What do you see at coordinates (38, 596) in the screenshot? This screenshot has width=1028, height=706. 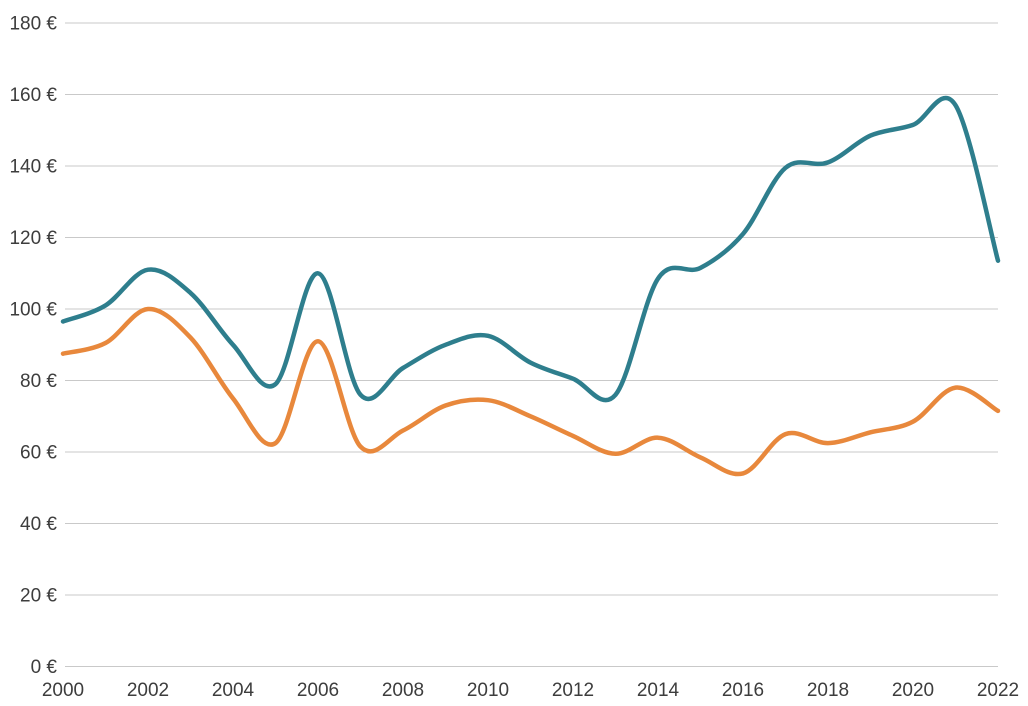 I see `y-tick-label-20: 20 €` at bounding box center [38, 596].